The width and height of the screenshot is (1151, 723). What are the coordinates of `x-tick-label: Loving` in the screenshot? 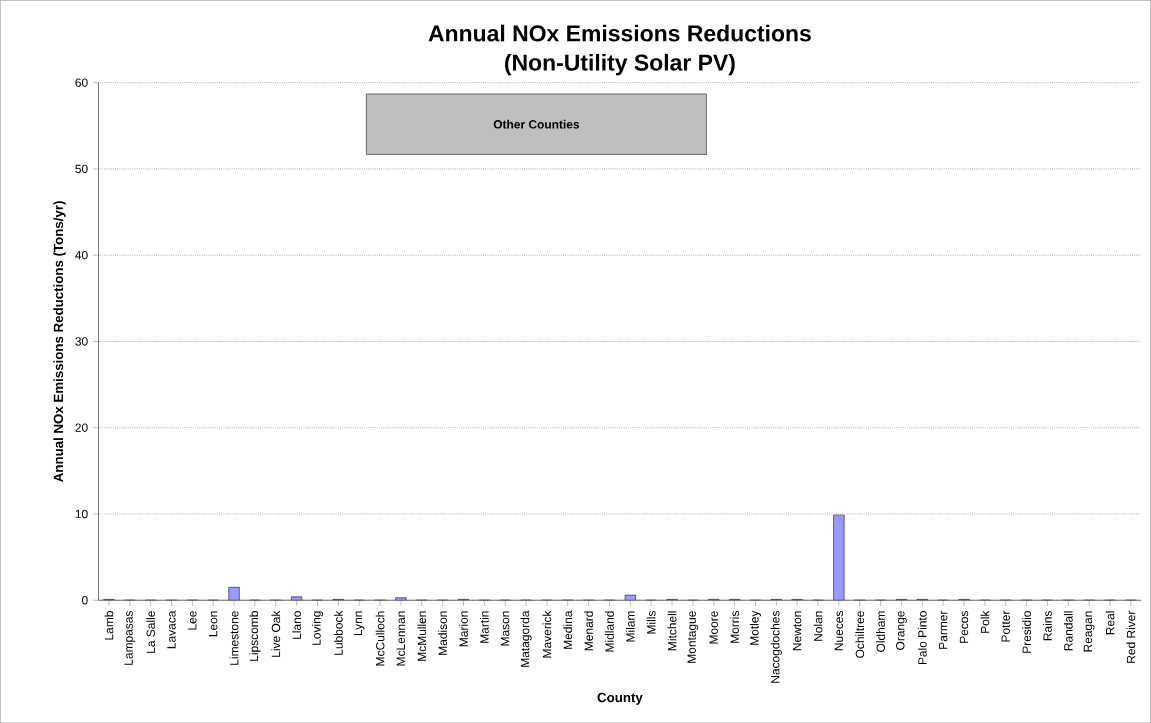 It's located at (317, 628).